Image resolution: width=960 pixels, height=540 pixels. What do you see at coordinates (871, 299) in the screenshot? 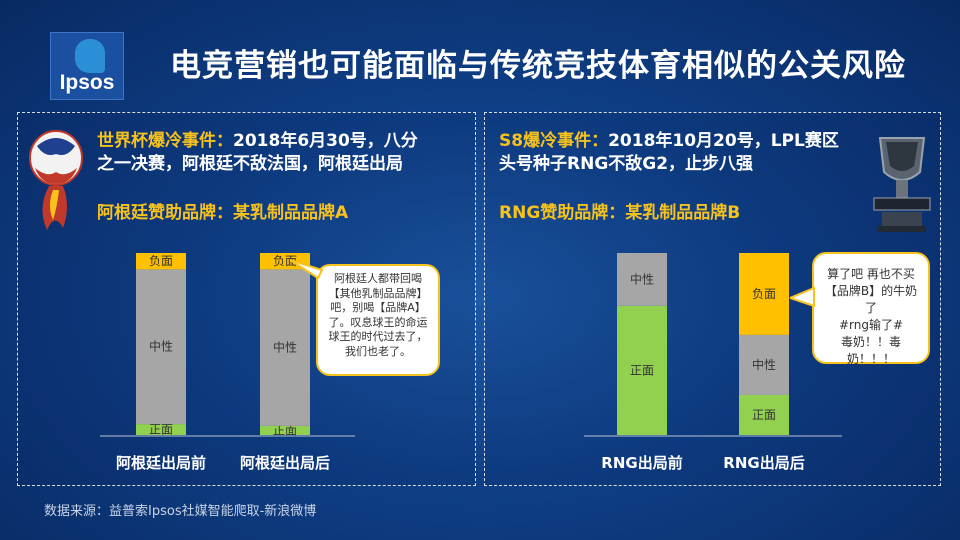
I see `right-bubble-line: 【品牌B】的牛奶了` at bounding box center [871, 299].